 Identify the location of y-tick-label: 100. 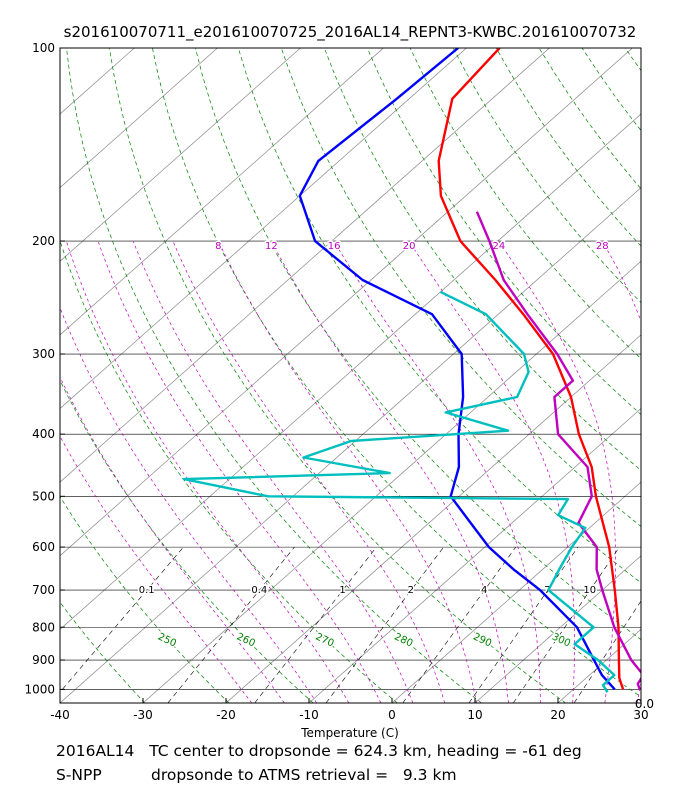
(43, 48).